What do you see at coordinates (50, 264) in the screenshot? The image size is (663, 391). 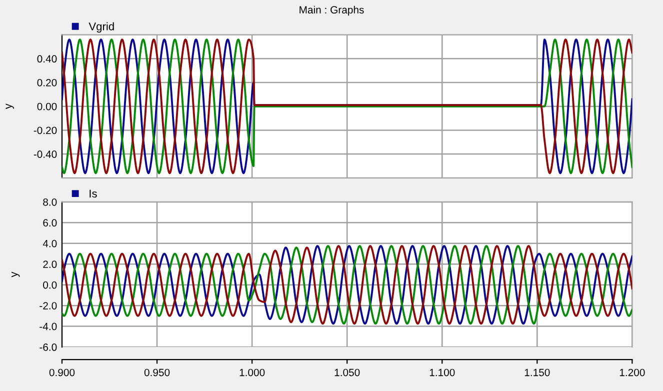 I see `y-tick-label: 2.0` at bounding box center [50, 264].